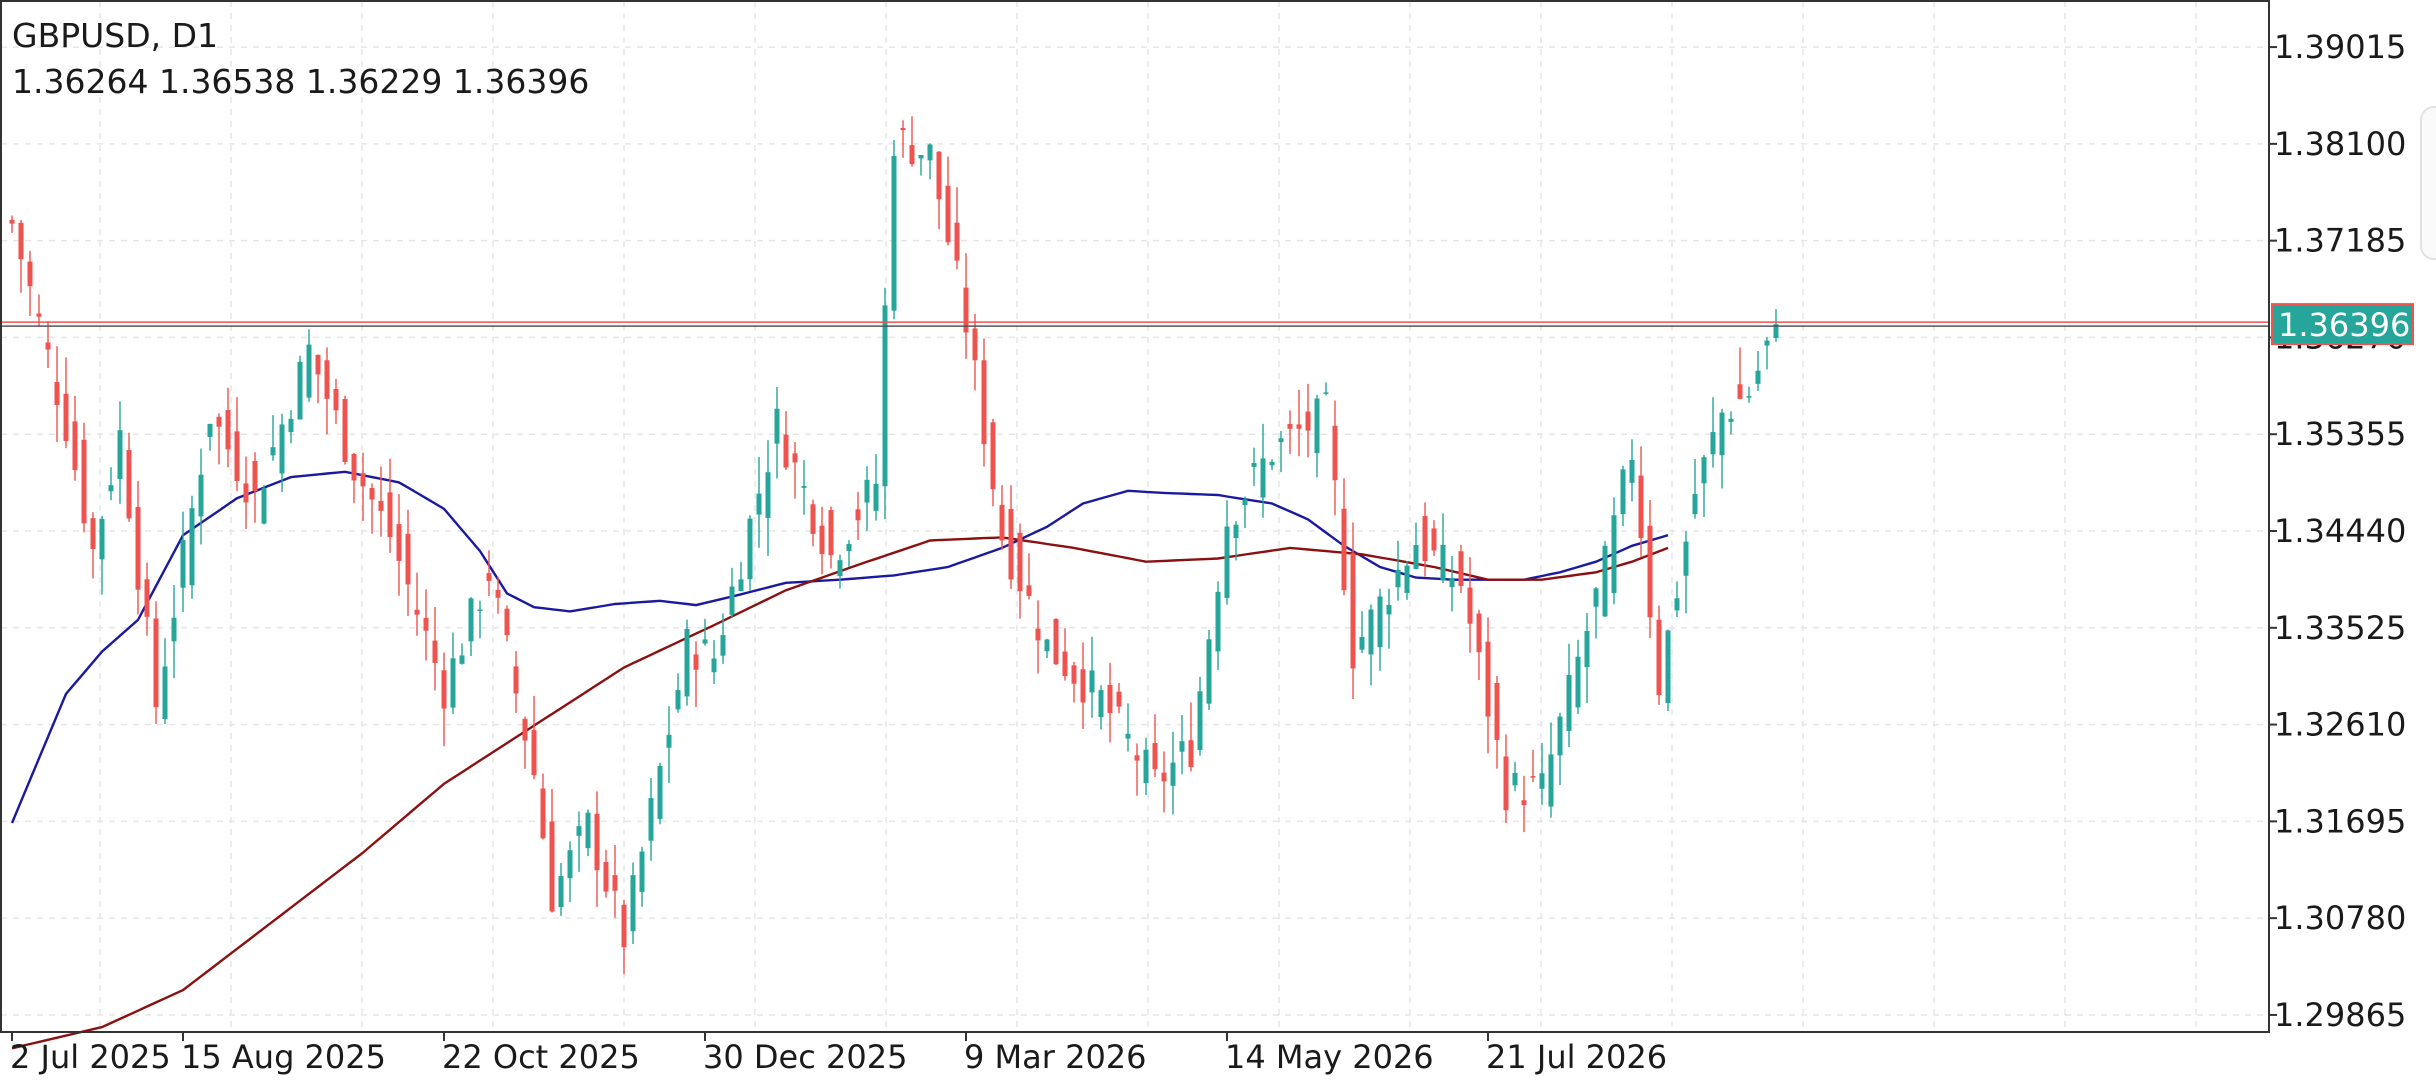  What do you see at coordinates (1055, 1057) in the screenshot?
I see `time-axis-label: 9 Mar 2026` at bounding box center [1055, 1057].